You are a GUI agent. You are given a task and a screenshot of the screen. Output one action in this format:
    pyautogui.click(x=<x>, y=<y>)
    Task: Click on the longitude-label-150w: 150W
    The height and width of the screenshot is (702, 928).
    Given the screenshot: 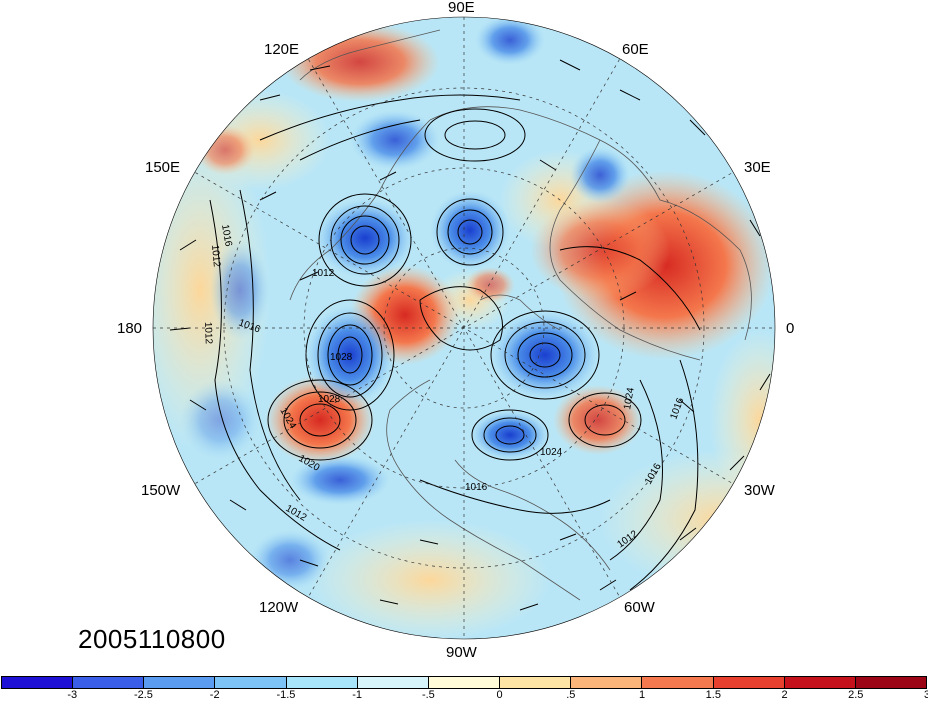 What is the action you would take?
    pyautogui.click(x=161, y=490)
    